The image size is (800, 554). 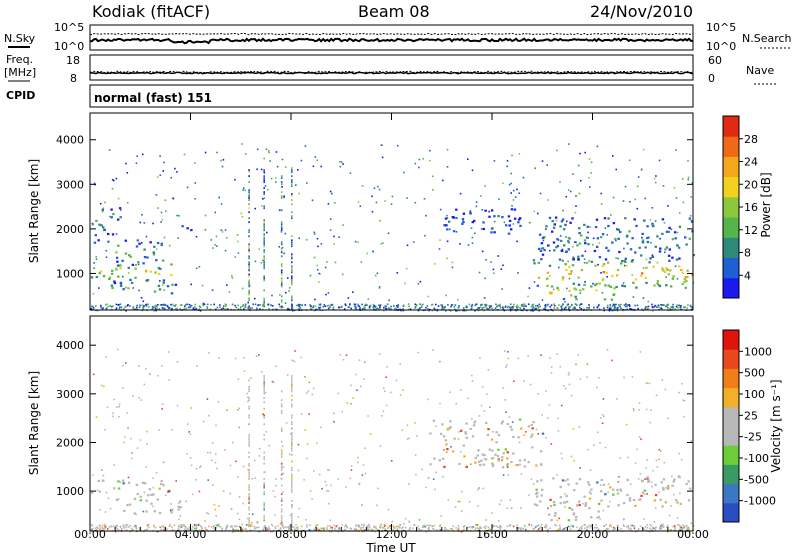 I want to click on colorbar-tick-label: 25, so click(x=751, y=415).